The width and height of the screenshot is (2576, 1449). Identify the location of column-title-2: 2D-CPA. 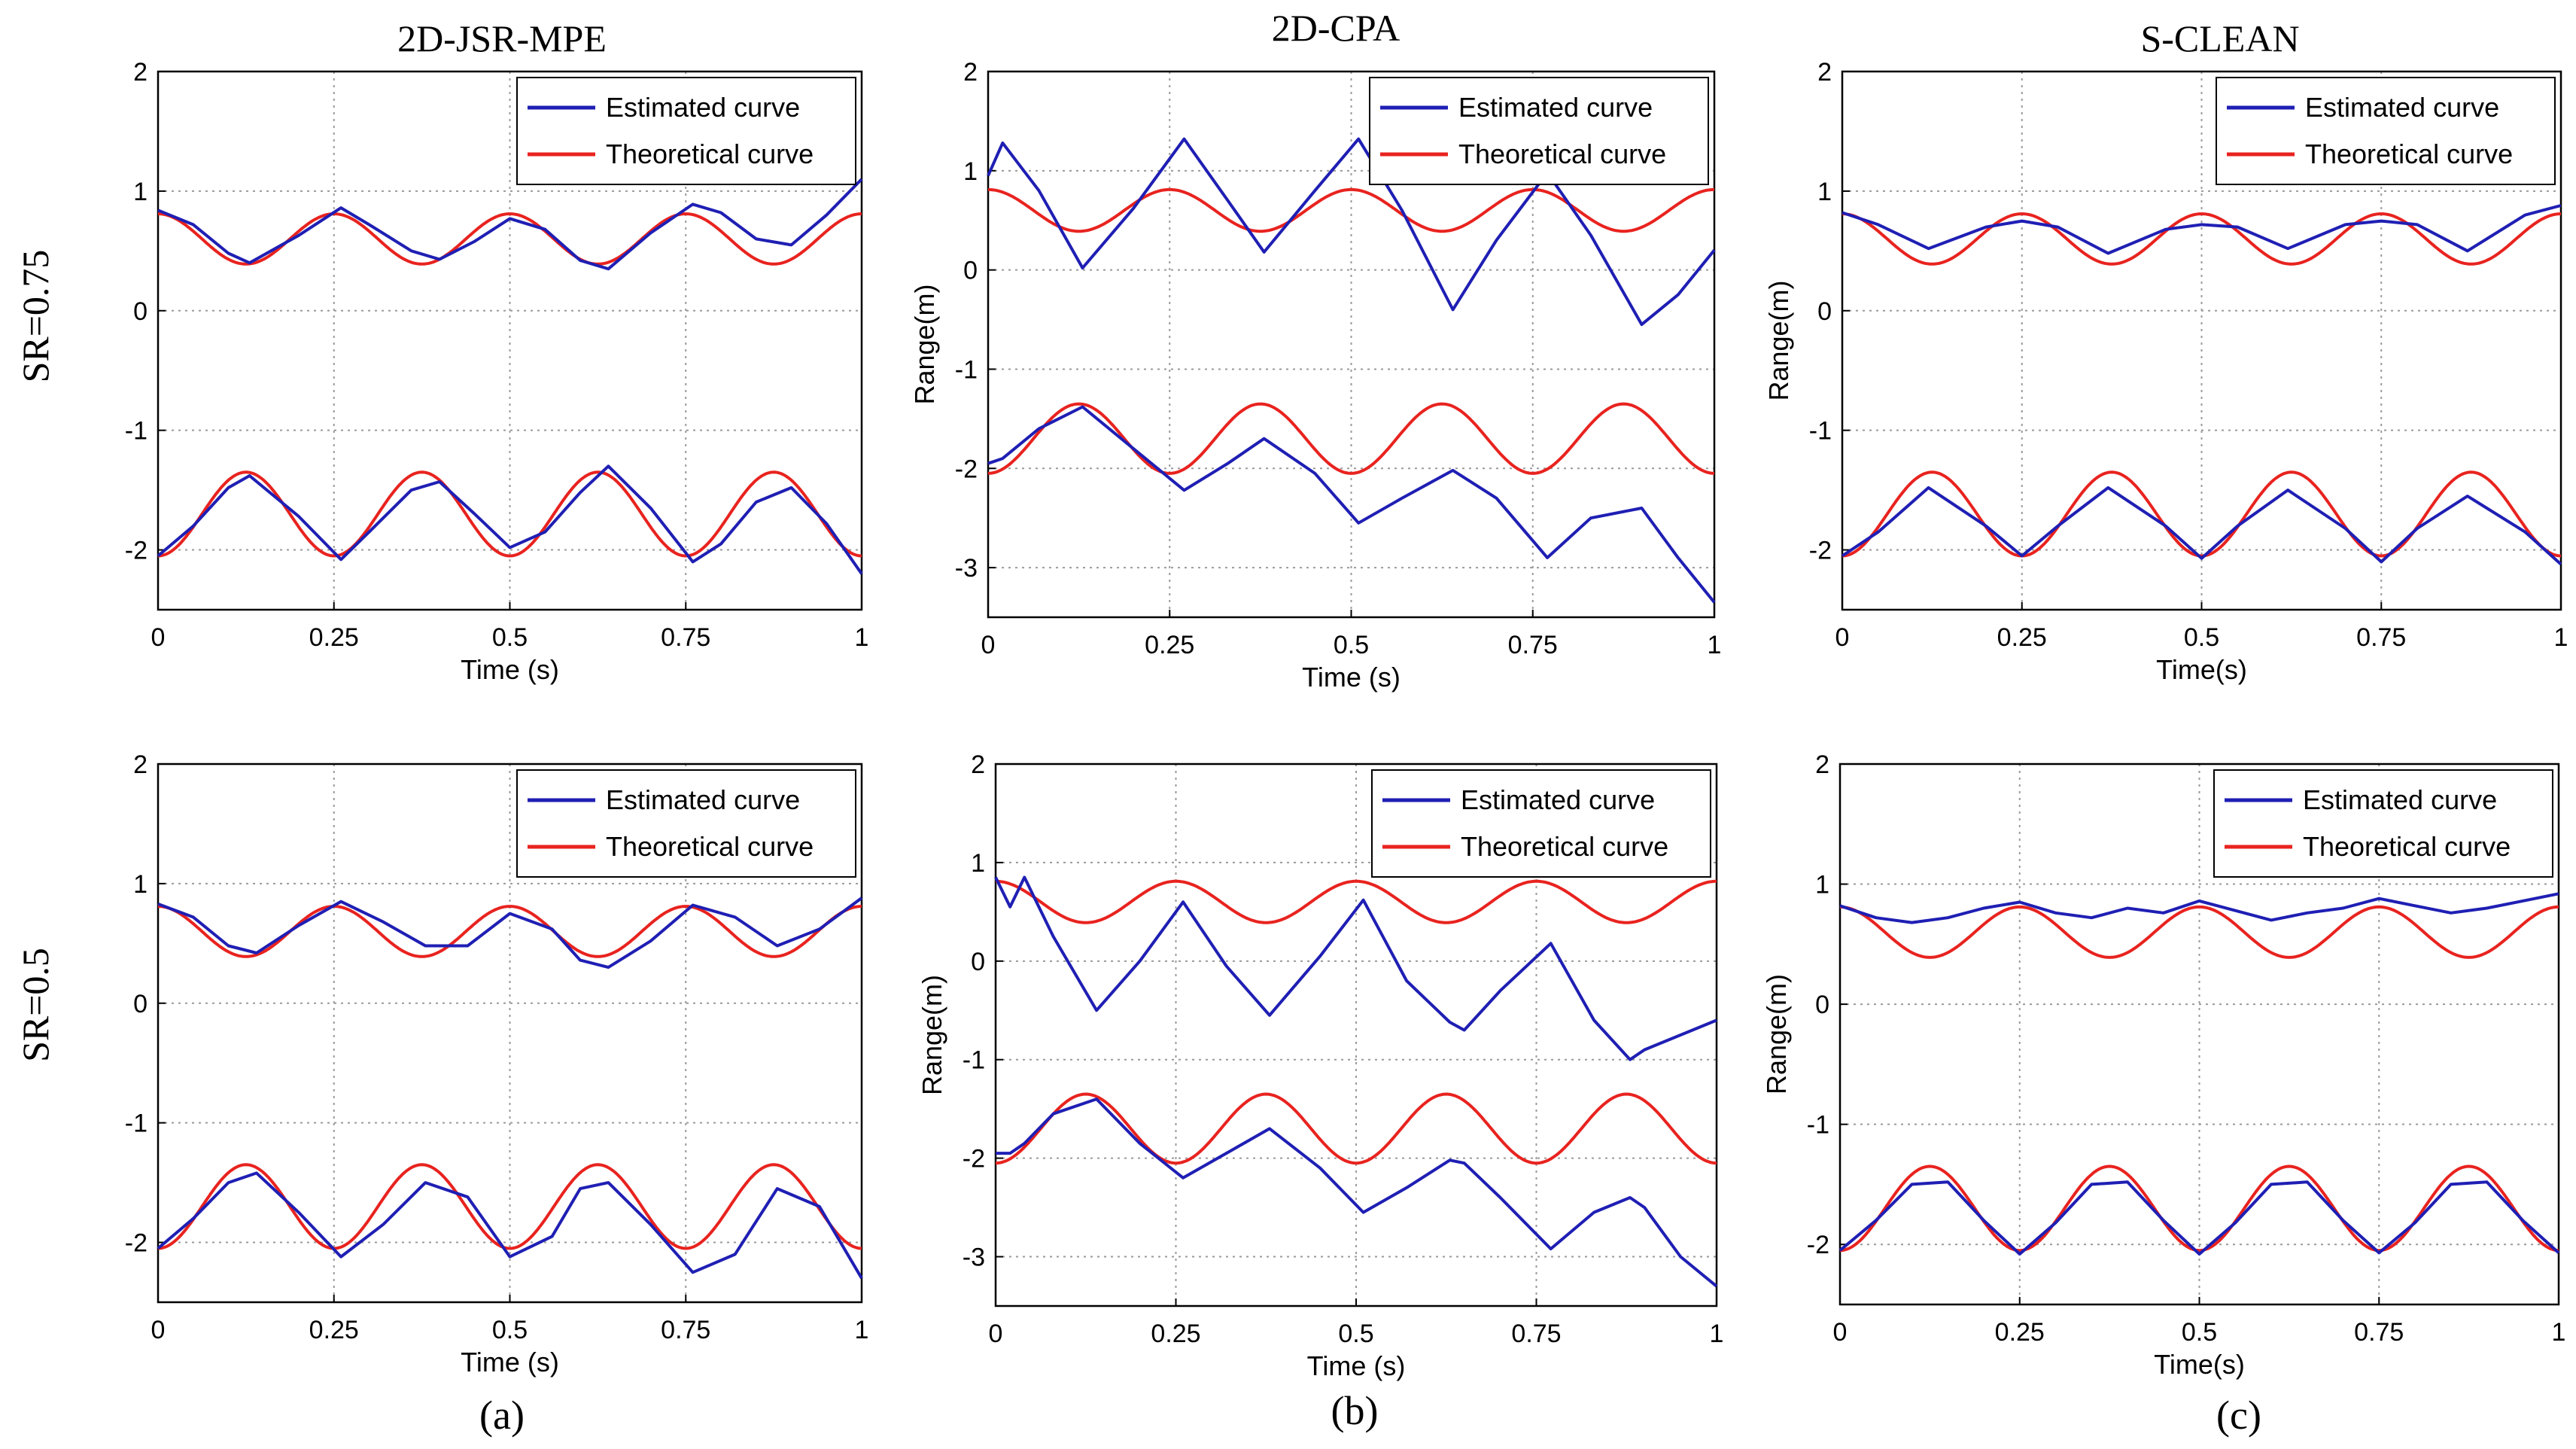
(1336, 28).